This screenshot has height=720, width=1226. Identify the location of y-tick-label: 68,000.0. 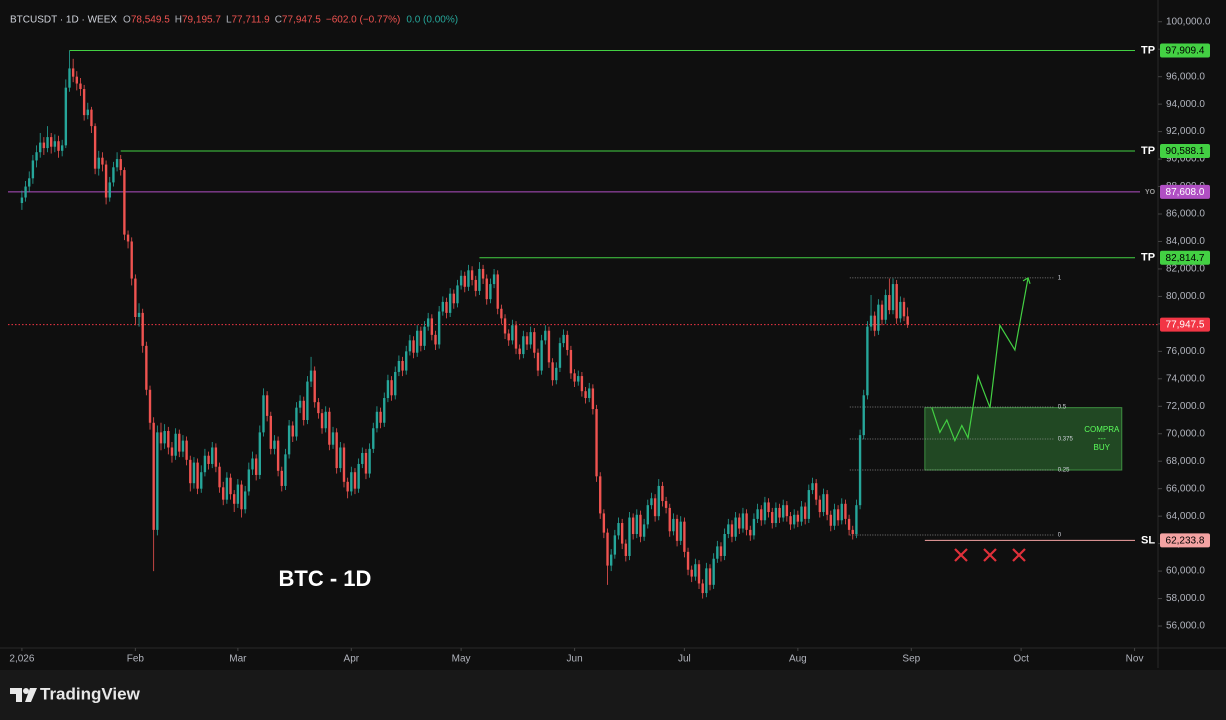
(1185, 461).